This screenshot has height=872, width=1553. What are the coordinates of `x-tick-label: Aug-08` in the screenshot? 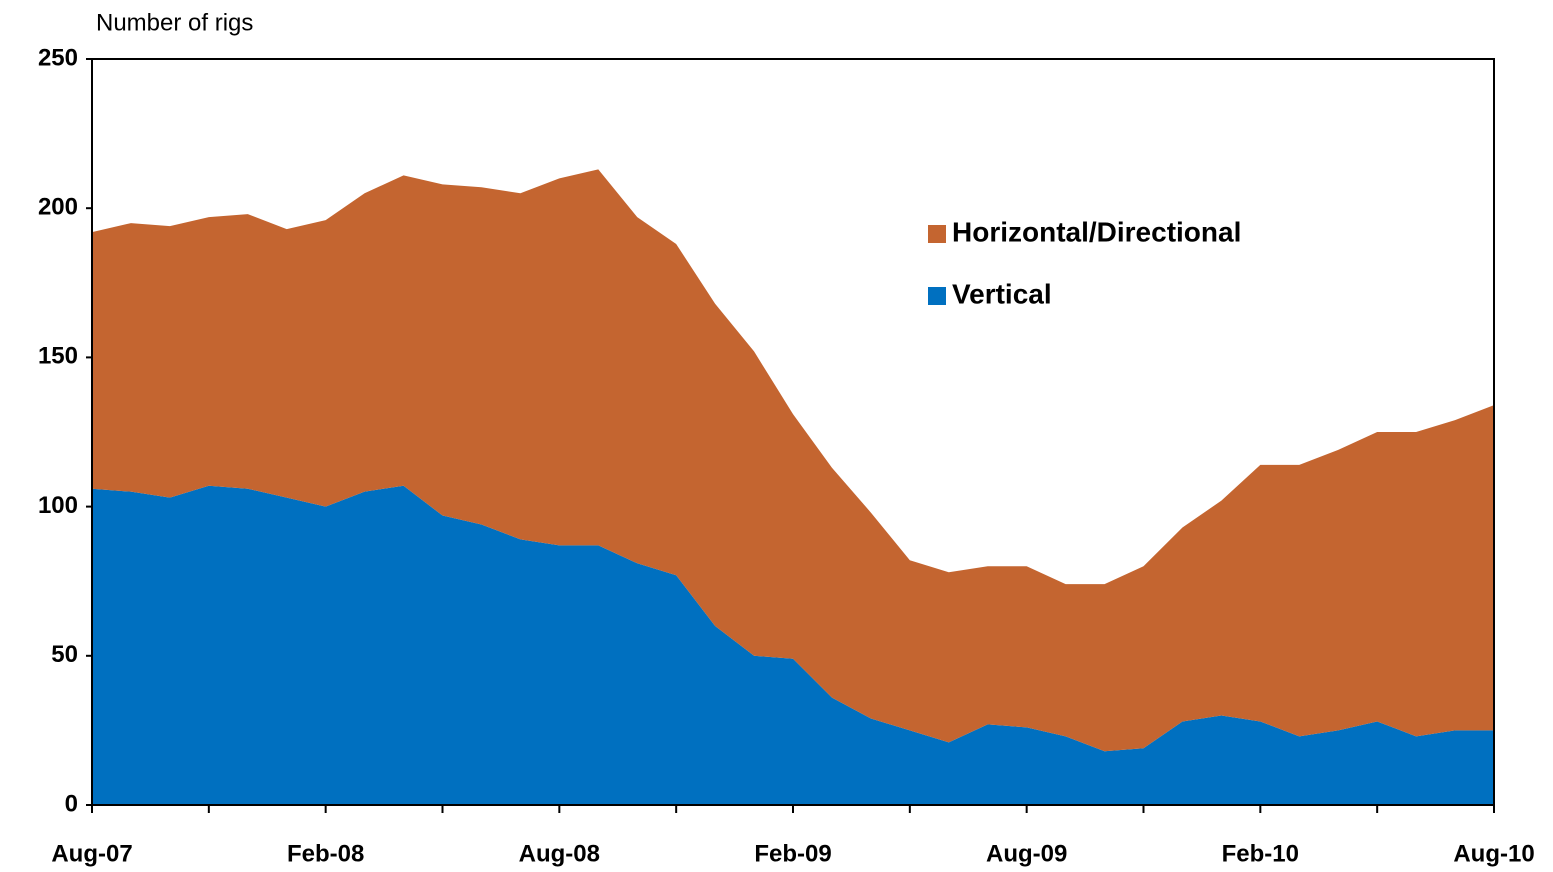 It's located at (559, 853).